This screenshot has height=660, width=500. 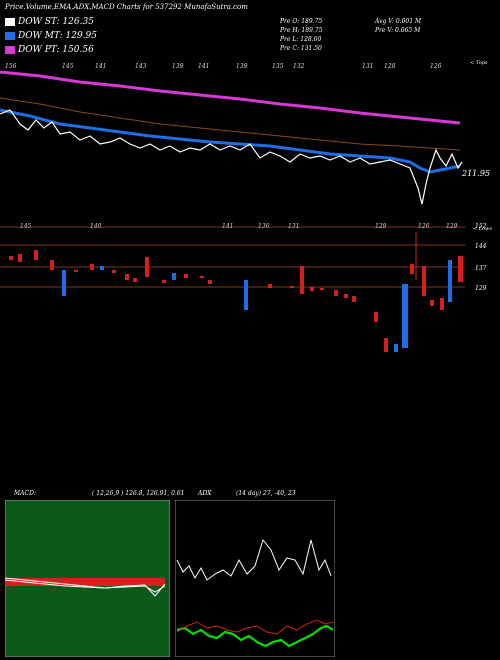 I want to click on last-value-label: 211.95, so click(x=475, y=173).